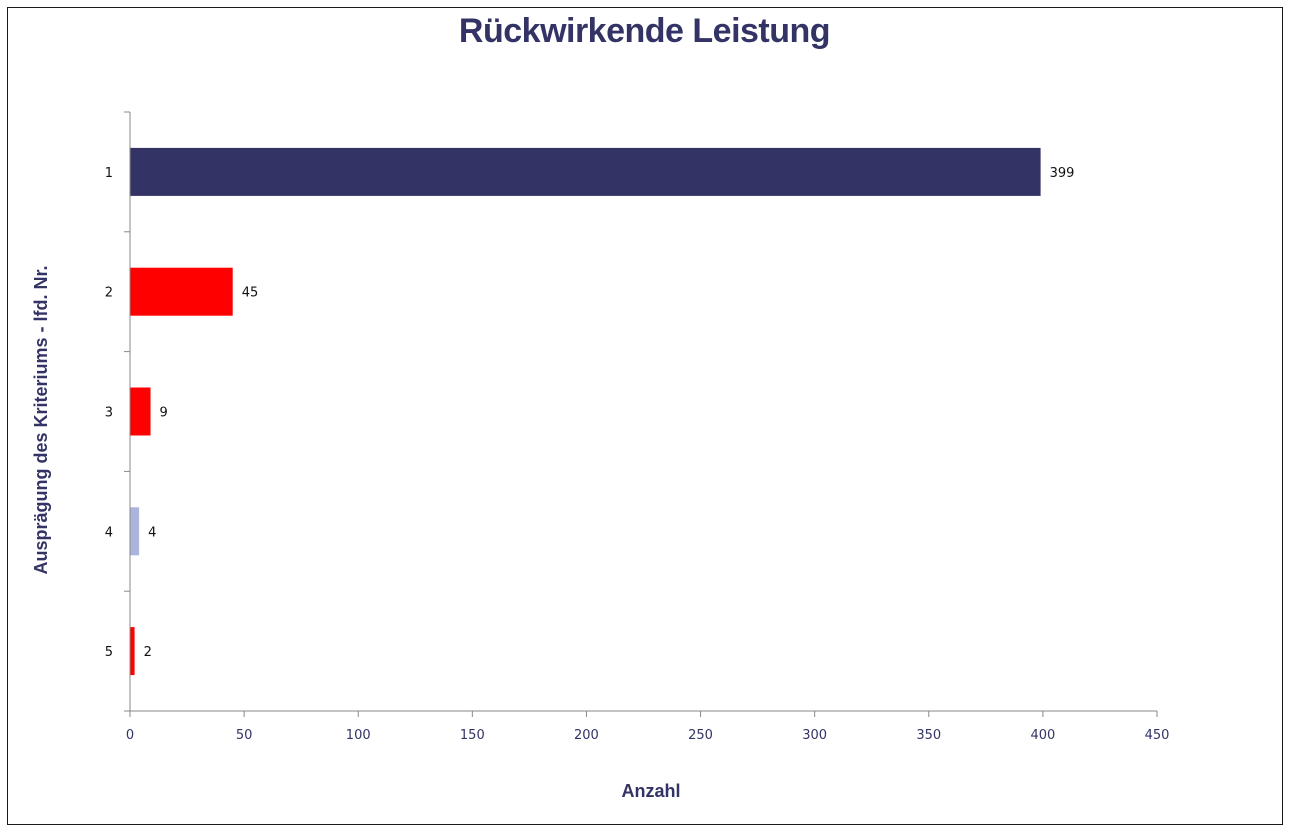 The image size is (1289, 829). What do you see at coordinates (358, 735) in the screenshot?
I see `x-tick-label-100: 100` at bounding box center [358, 735].